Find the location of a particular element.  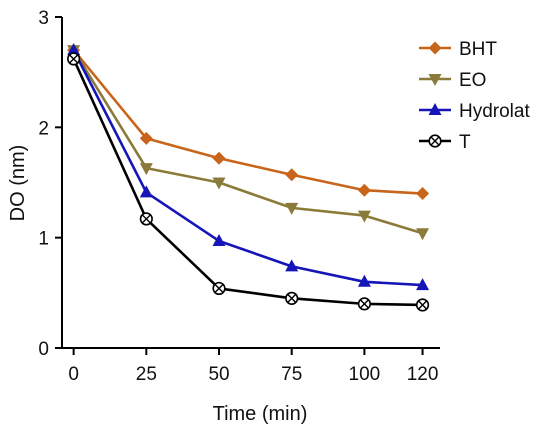

legend-label: T is located at coordinates (465, 142).